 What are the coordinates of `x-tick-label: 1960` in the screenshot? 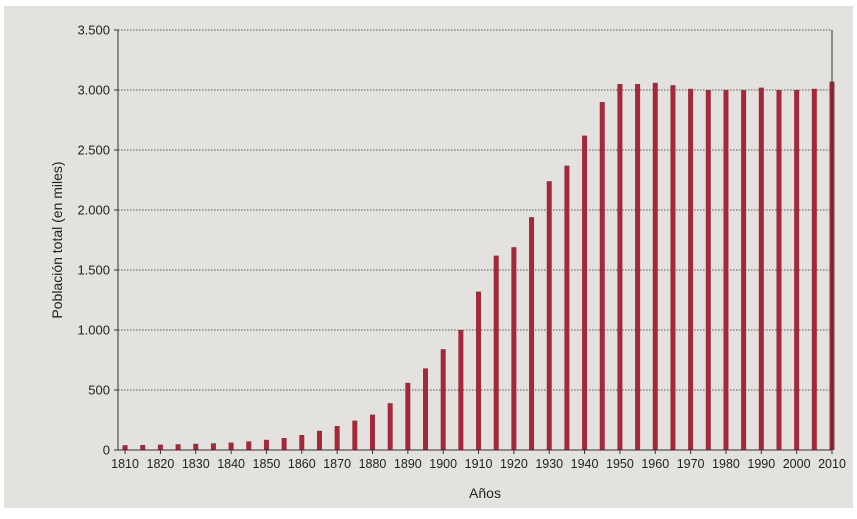 It's located at (655, 464).